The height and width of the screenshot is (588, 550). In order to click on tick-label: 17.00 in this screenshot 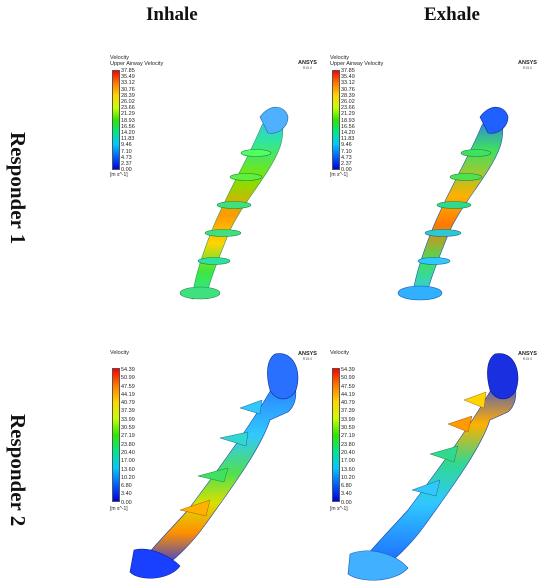, I will do `click(348, 461)`.